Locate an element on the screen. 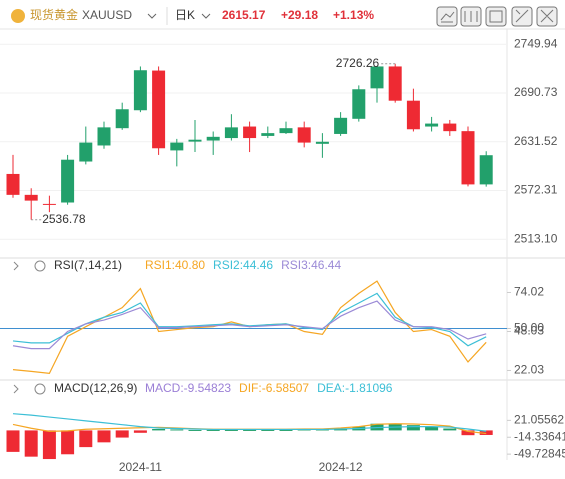  instrument-name: 现货黄金 is located at coordinates (54, 14).